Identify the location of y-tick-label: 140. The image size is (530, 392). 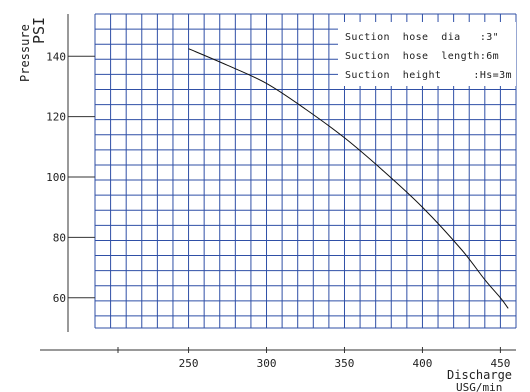
(56, 56).